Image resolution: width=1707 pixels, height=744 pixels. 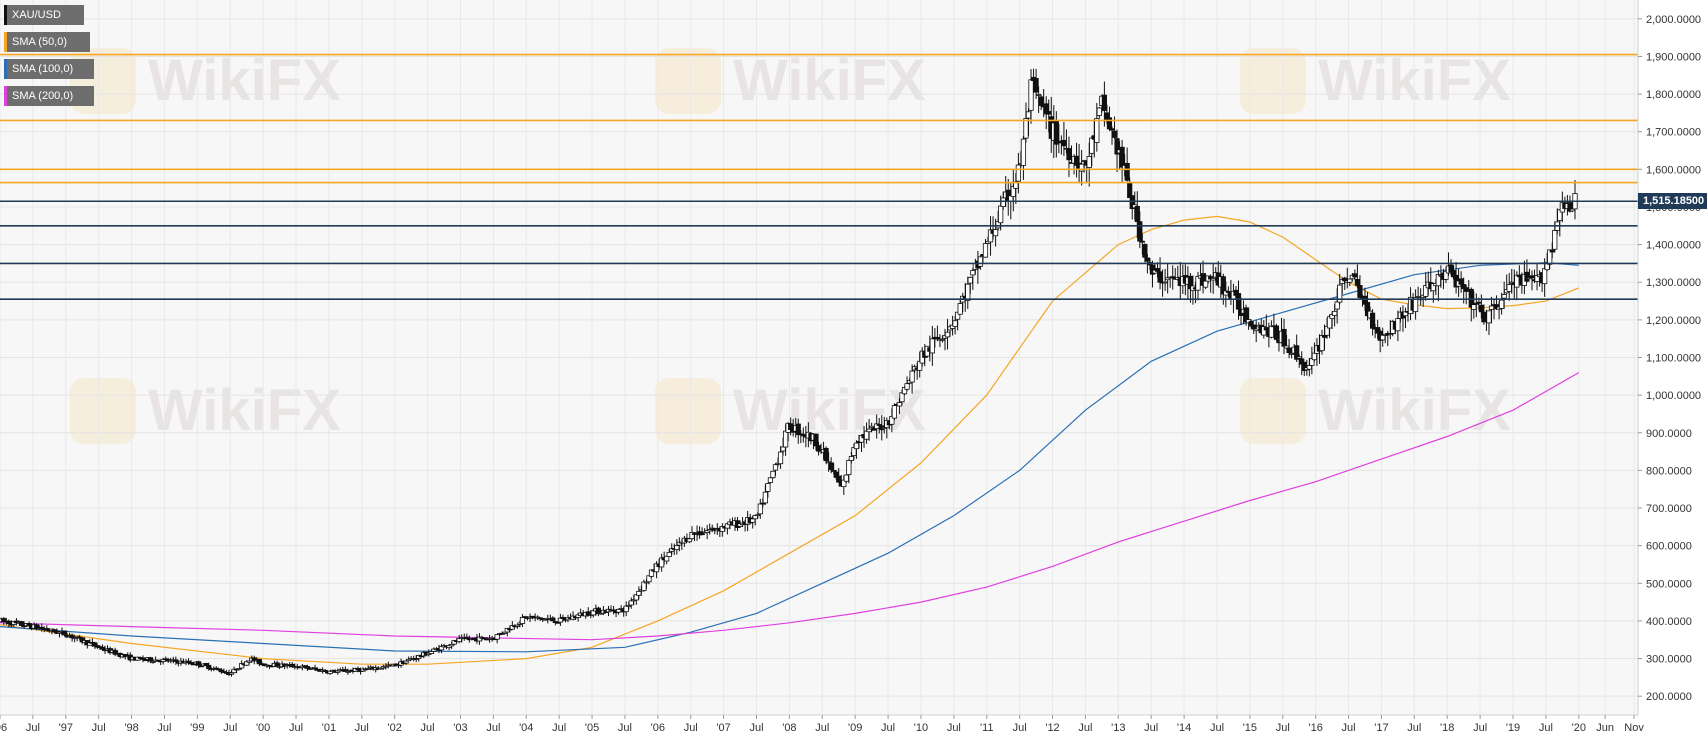 I want to click on price-tick-label: 600.0000, so click(x=1669, y=547).